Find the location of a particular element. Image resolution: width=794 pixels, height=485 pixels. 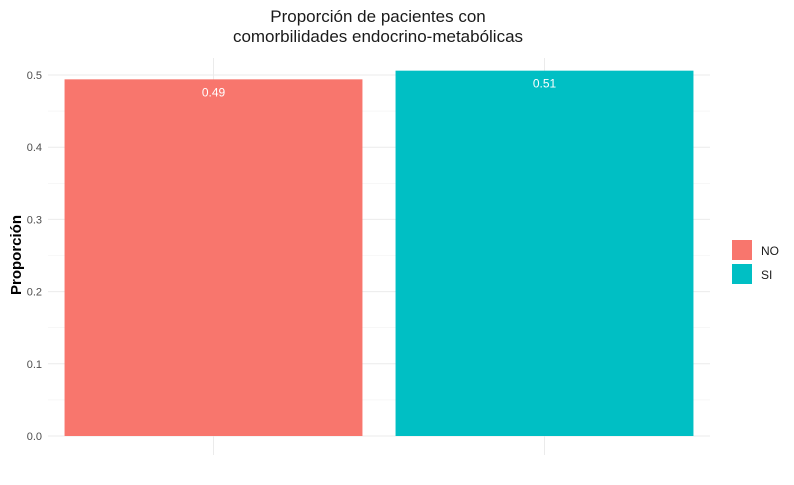

chart-title-line1: Proporción de pacientes con is located at coordinates (377, 16).